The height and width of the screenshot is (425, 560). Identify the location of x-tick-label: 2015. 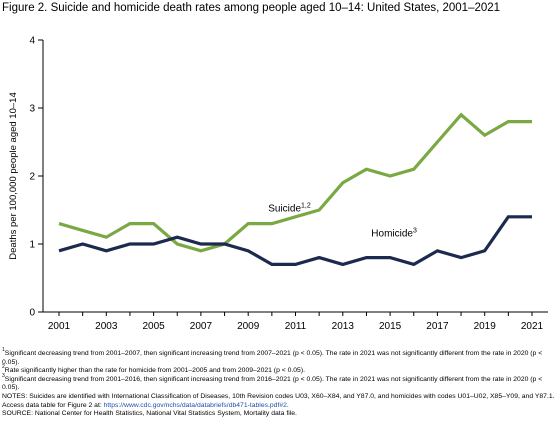
(390, 326).